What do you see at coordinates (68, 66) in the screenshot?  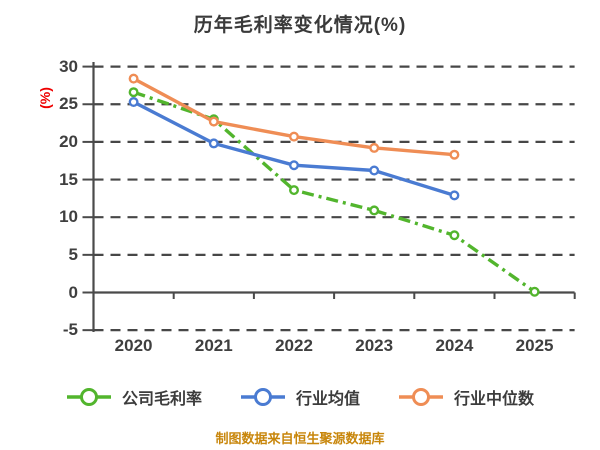 I see `y-tick-label: 30` at bounding box center [68, 66].